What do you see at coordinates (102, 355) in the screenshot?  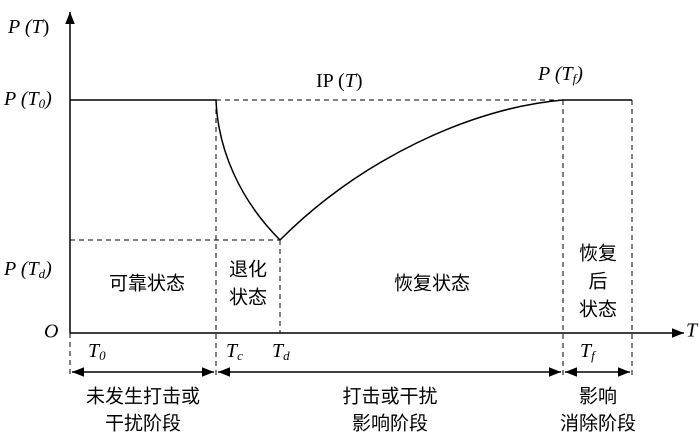 I see `time-sub: 0` at bounding box center [102, 355].